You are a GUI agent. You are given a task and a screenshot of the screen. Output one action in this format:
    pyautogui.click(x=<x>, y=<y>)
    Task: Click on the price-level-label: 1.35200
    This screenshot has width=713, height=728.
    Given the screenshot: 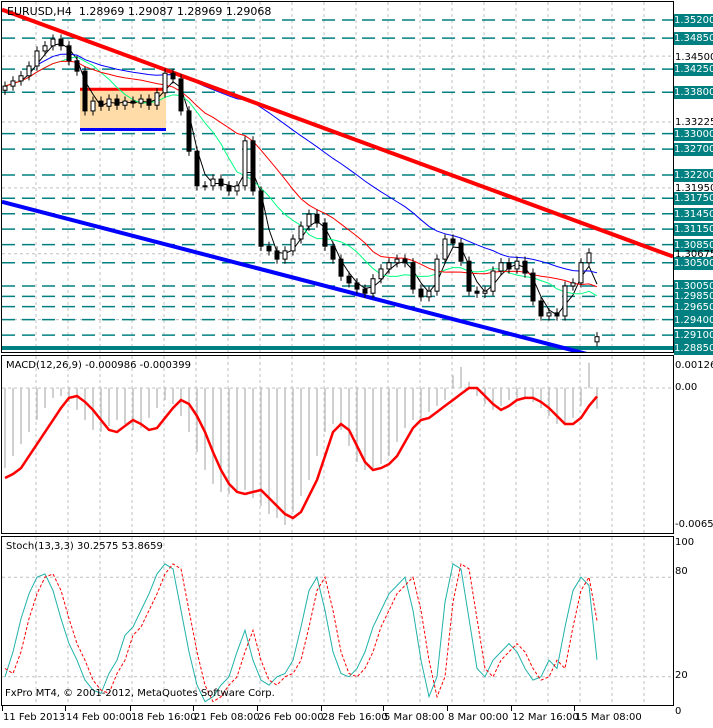 What is the action you would take?
    pyautogui.click(x=693, y=20)
    